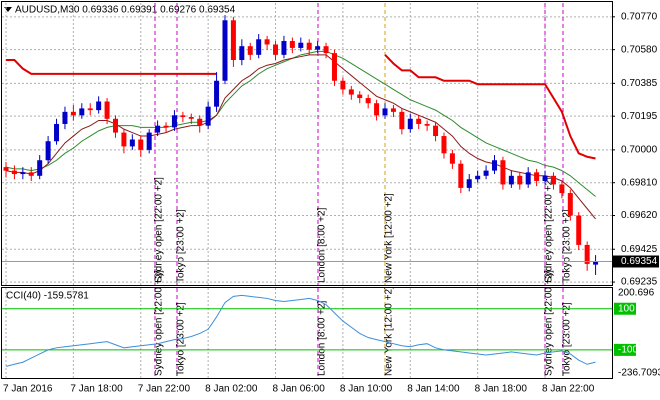  Describe the element at coordinates (96, 389) in the screenshot. I see `x-tick-label: 7 Jan 18:00` at that location.